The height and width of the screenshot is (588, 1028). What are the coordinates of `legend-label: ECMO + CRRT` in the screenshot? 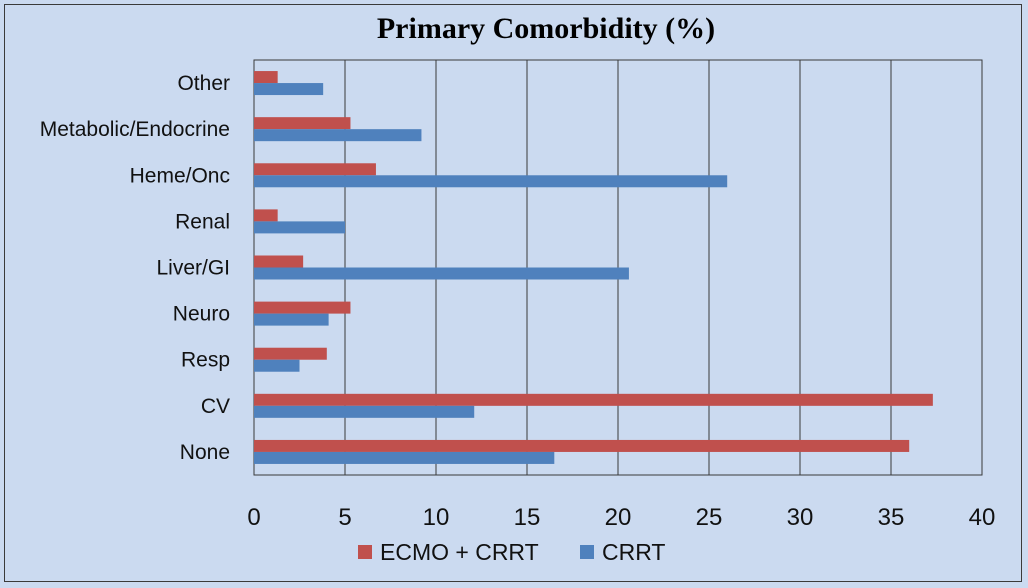 It's located at (459, 552).